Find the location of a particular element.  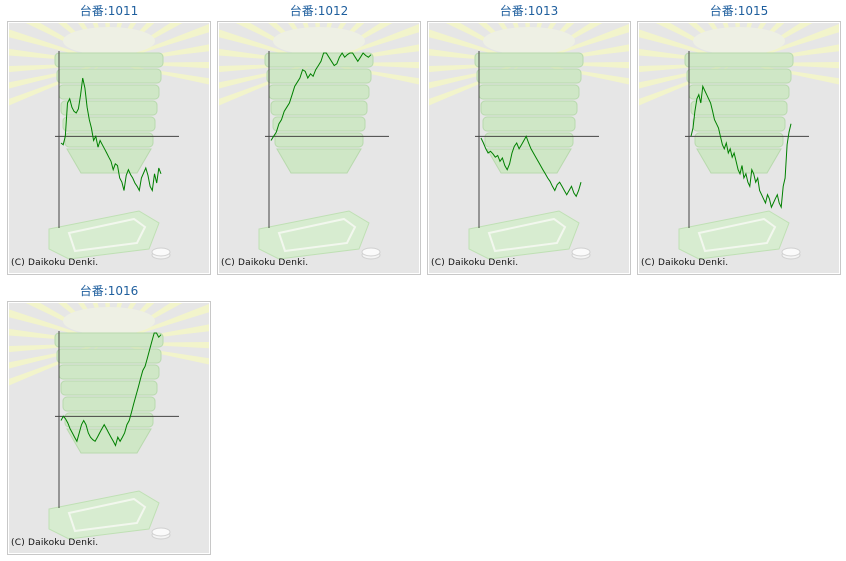

machine-number-link: 台番:1015 is located at coordinates (739, 11).